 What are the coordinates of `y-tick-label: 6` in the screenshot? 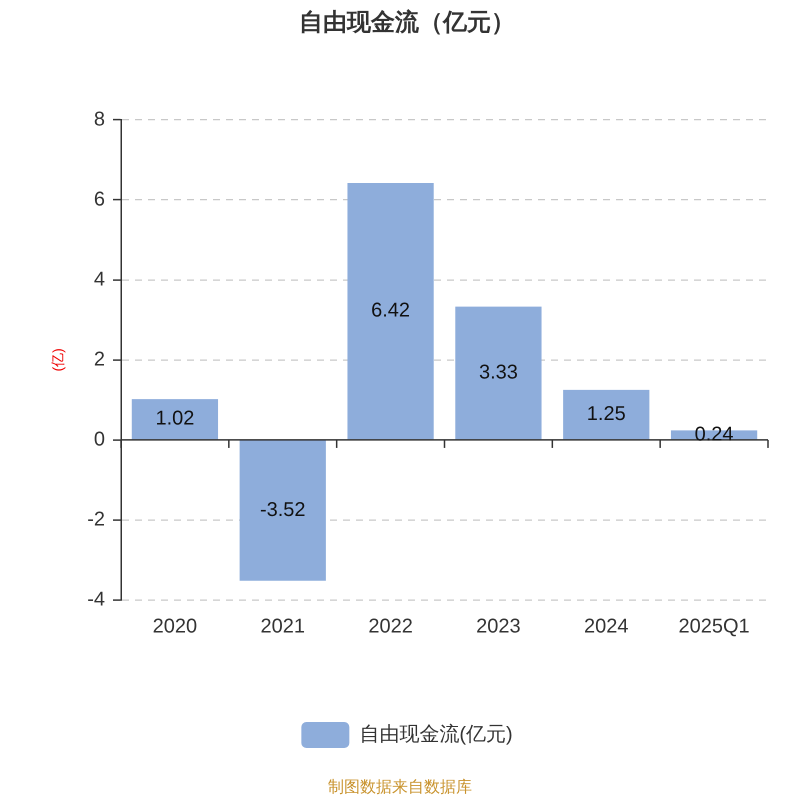 It's located at (99, 199).